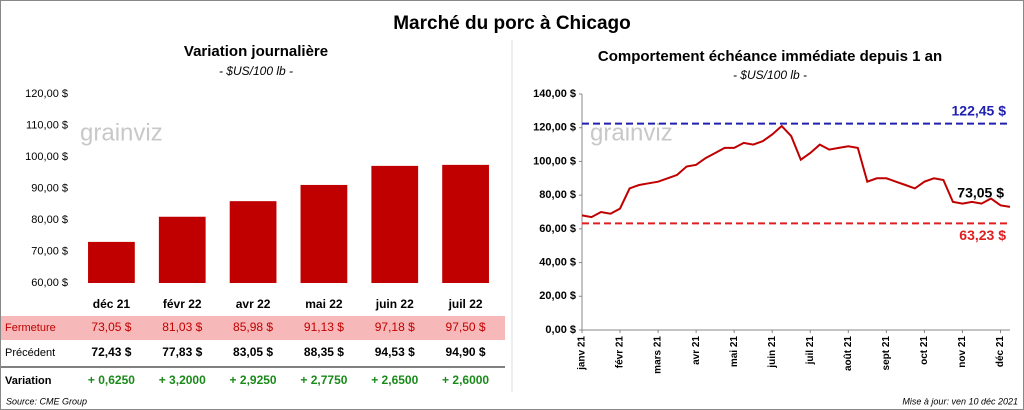  What do you see at coordinates (28, 381) in the screenshot?
I see `row-label: Variation` at bounding box center [28, 381].